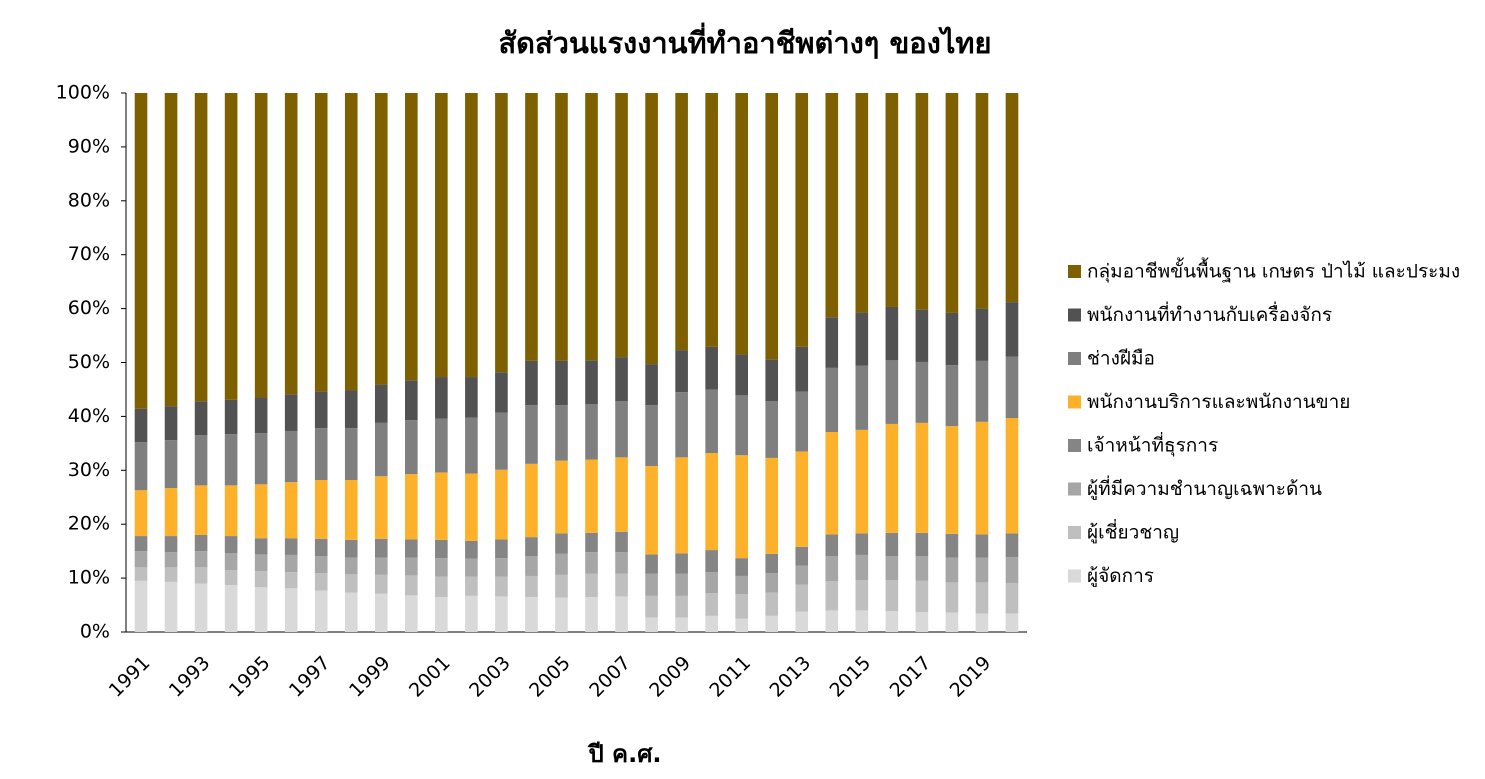  What do you see at coordinates (370, 677) in the screenshot?
I see `x-tick-label: 1999` at bounding box center [370, 677].